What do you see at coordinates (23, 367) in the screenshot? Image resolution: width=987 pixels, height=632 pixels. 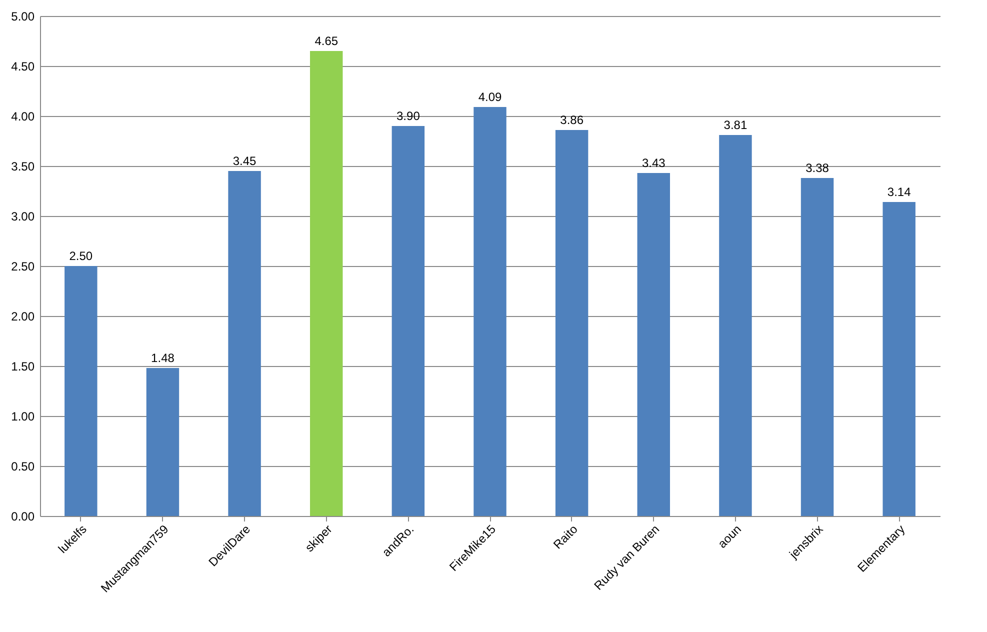 I see `y-tick-label: 1.50` at bounding box center [23, 367].